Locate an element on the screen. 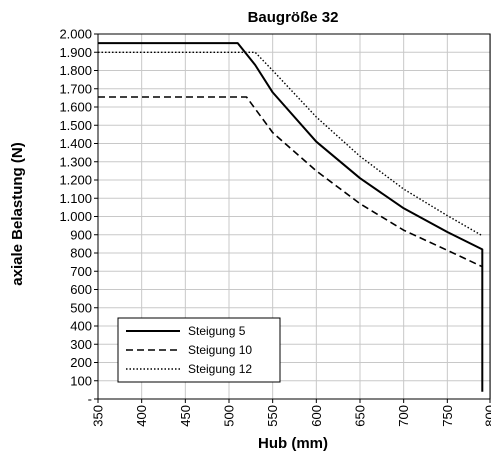 This screenshot has width=491, height=461. legend-label-1: Steigung 5 is located at coordinates (217, 331).